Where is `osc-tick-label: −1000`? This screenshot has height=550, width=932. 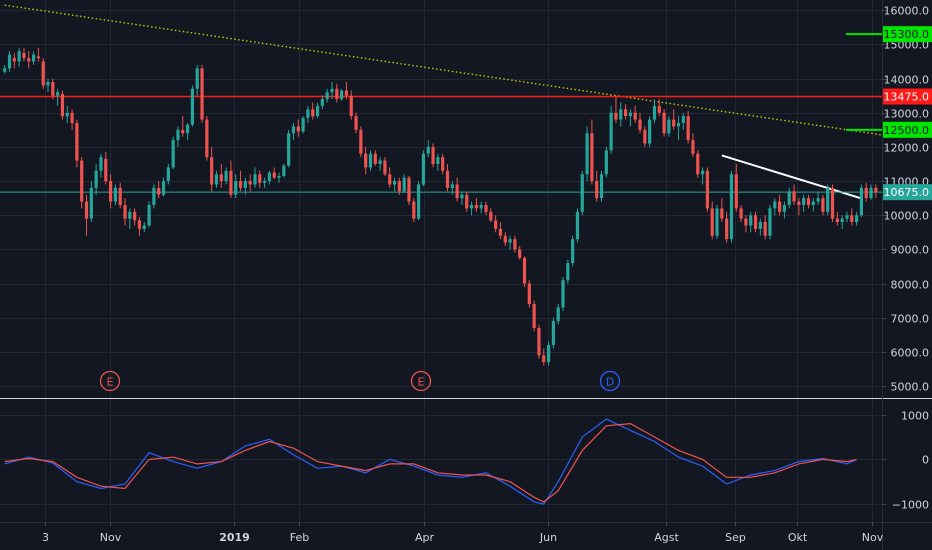 osc-tick-label: −1000 is located at coordinates (910, 505).